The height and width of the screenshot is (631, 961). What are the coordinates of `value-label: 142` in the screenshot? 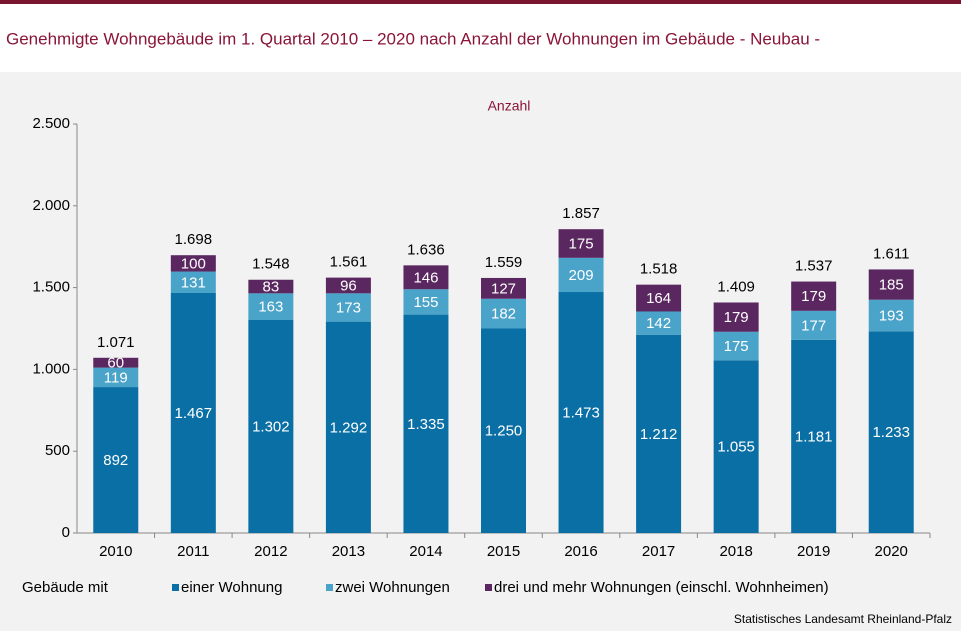 It's located at (658, 323).